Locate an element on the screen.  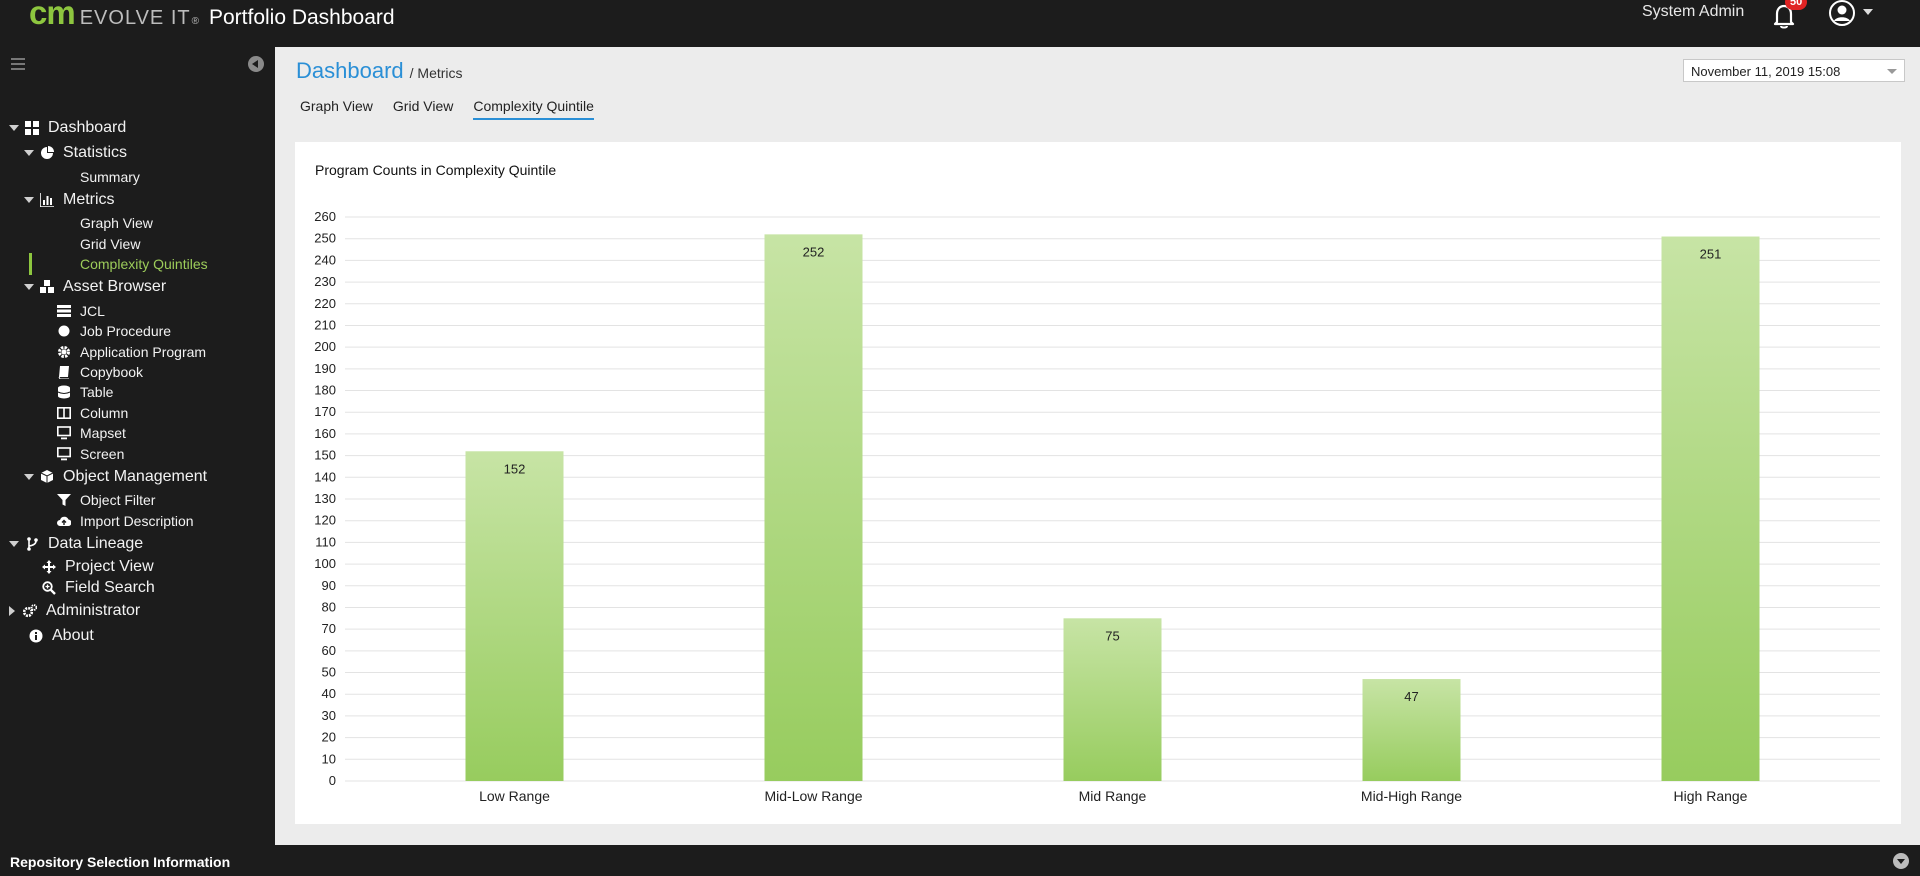
sidebar-item-label: Grid View is located at coordinates (110, 244).